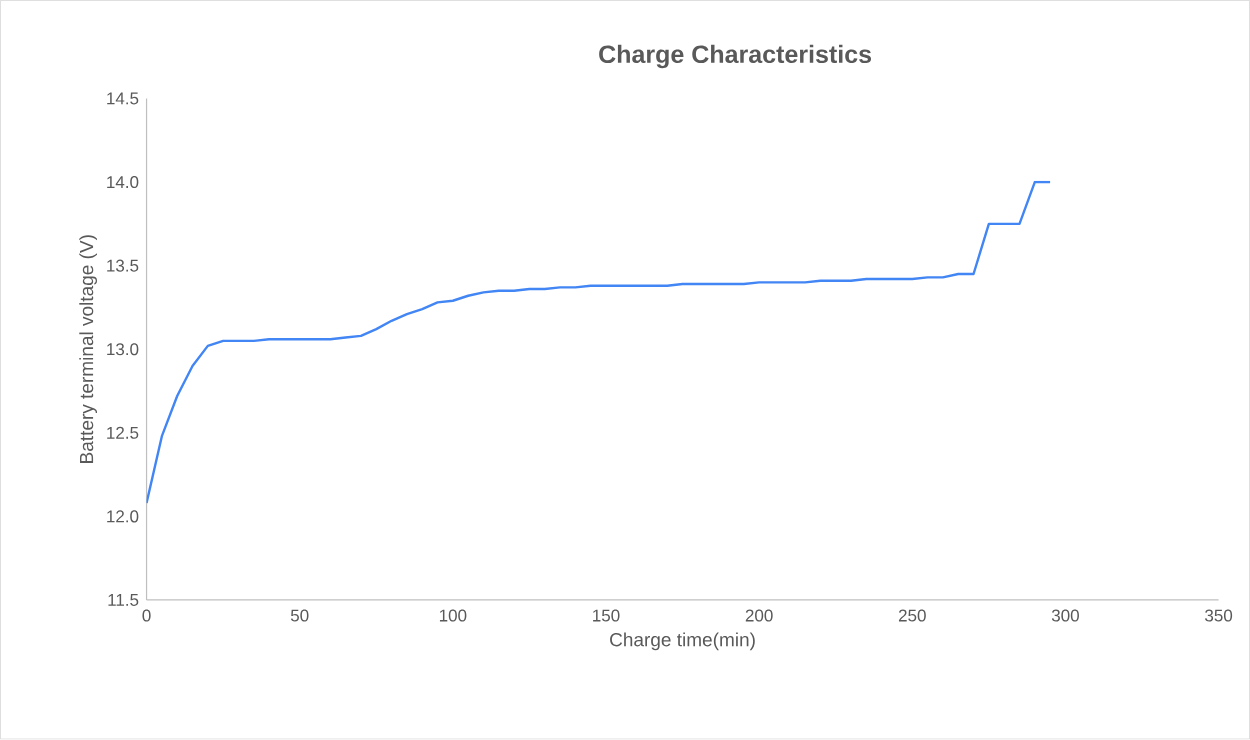 The width and height of the screenshot is (1250, 740). Describe the element at coordinates (735, 56) in the screenshot. I see `chart-title: Charge Characteristics` at that location.